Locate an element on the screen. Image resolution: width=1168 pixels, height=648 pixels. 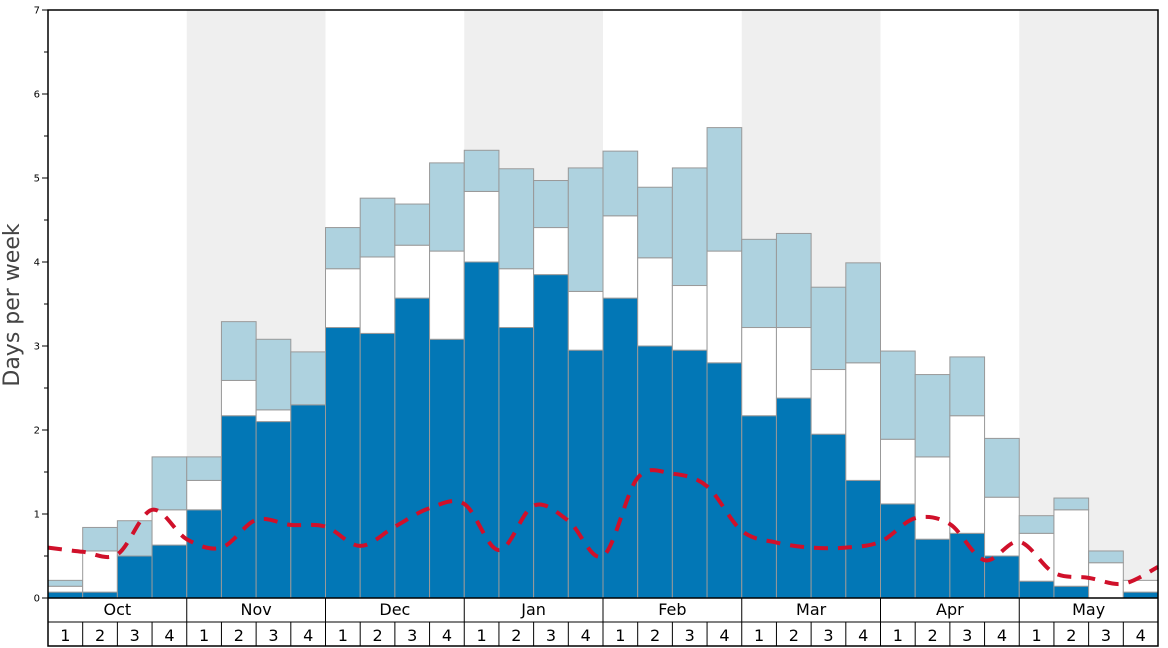
y-axis-label: Days per week is located at coordinates (12, 304).